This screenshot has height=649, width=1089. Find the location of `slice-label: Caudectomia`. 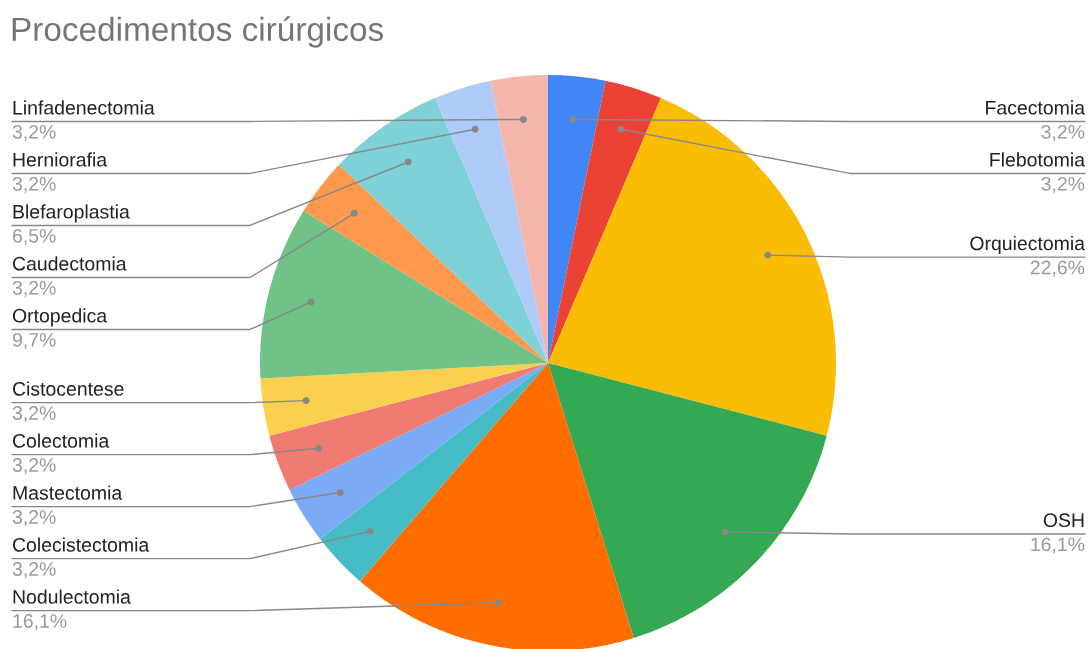

slice-label: Caudectomia is located at coordinates (69, 263).